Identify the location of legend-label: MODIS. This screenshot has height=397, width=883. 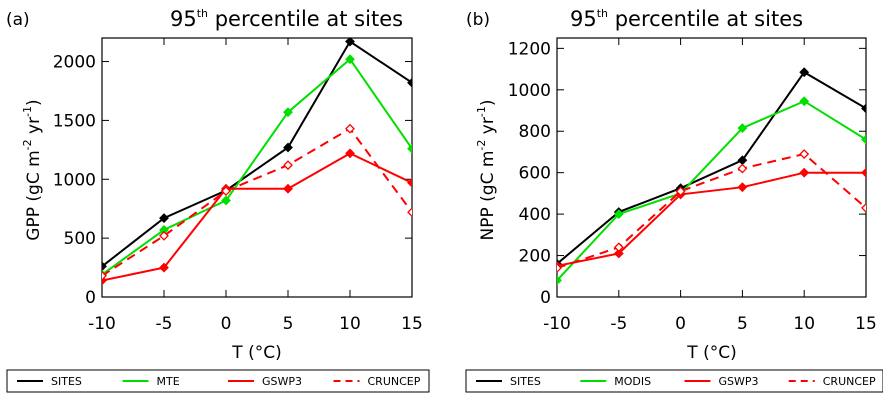
(632, 381).